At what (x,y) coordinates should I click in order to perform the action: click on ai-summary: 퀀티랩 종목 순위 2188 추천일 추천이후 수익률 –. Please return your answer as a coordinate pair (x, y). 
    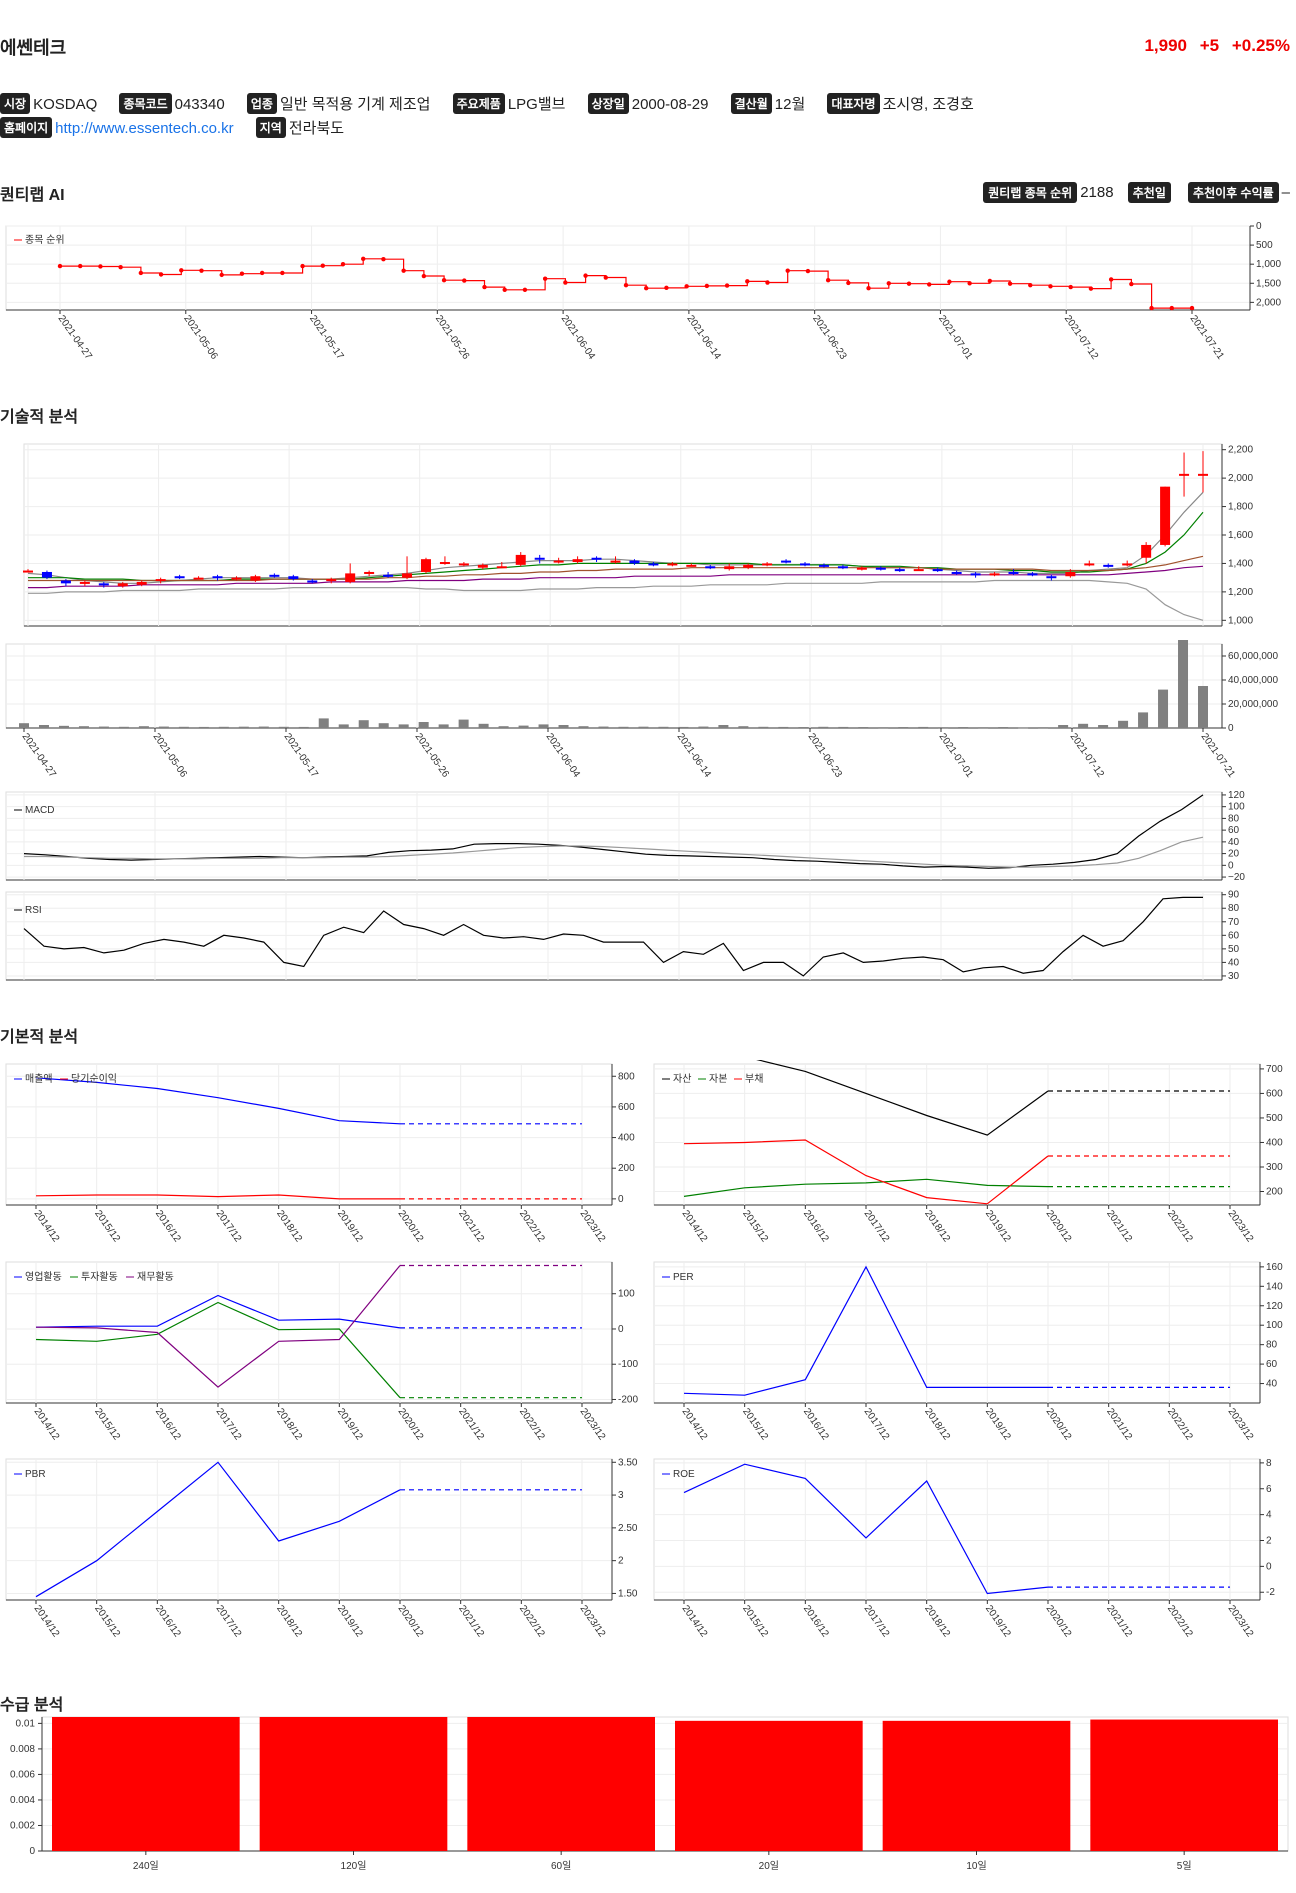
    Looking at the image, I should click on (1131, 192).